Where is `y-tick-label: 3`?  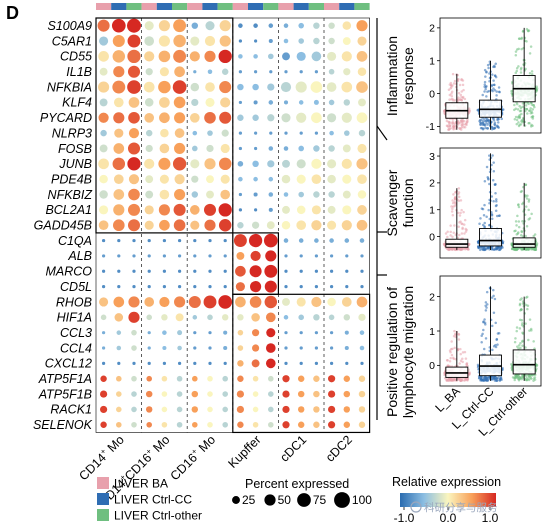 y-tick-label: 3 is located at coordinates (432, 157).